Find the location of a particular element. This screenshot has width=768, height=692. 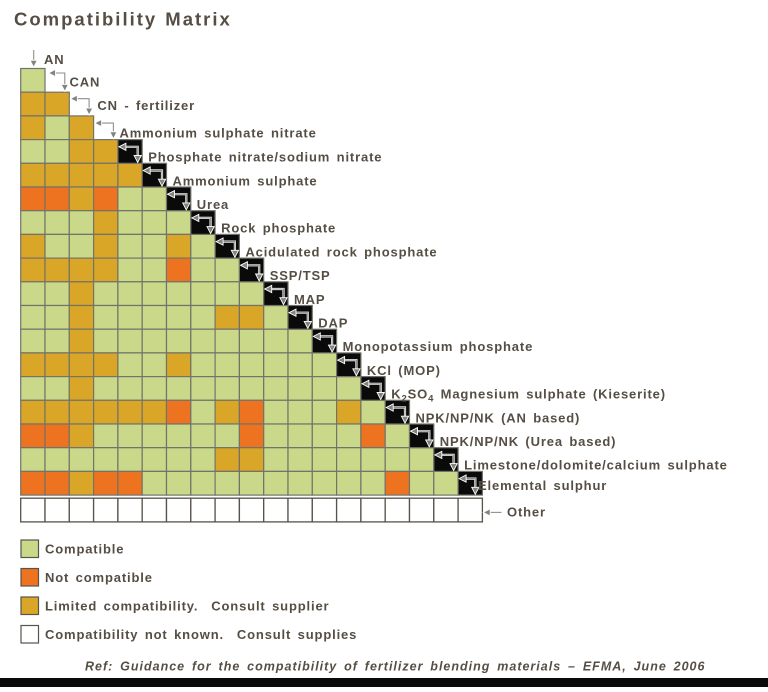

svg-text: KCl (MOP) is located at coordinates (404, 370).